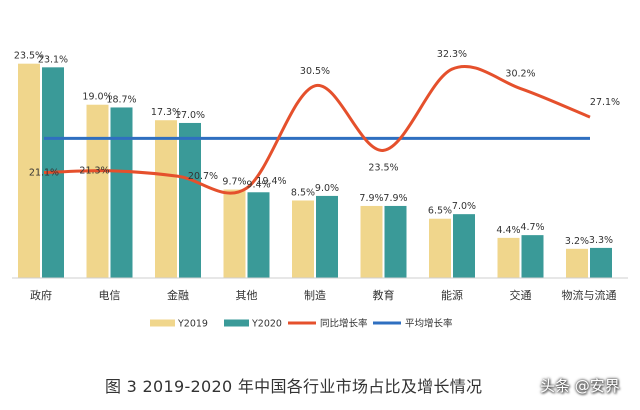 The image size is (640, 410). I want to click on bar-label-y2019-0: 23.5%, so click(29, 56).